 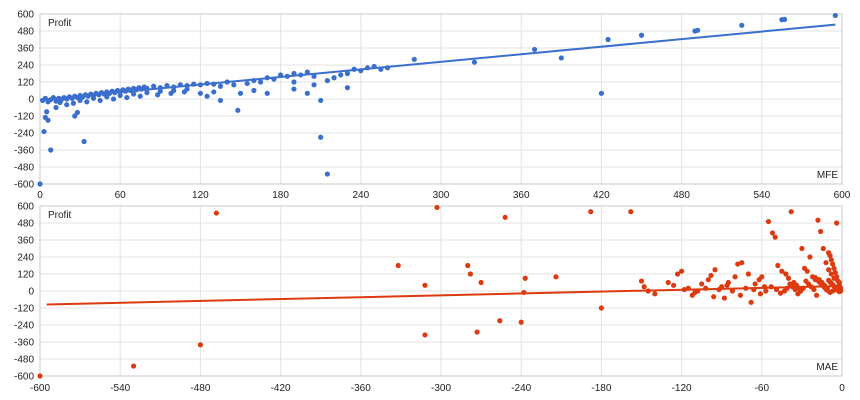 What do you see at coordinates (40, 195) in the screenshot?
I see `x-tick-label: 0` at bounding box center [40, 195].